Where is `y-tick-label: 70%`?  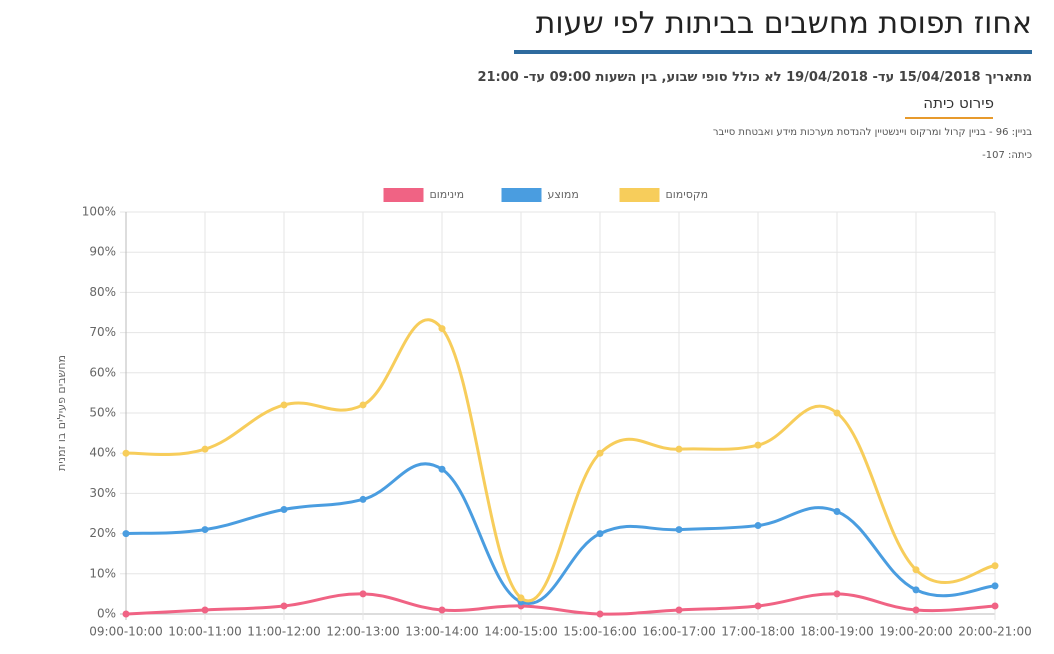 y-tick-label: 70% is located at coordinates (102, 332).